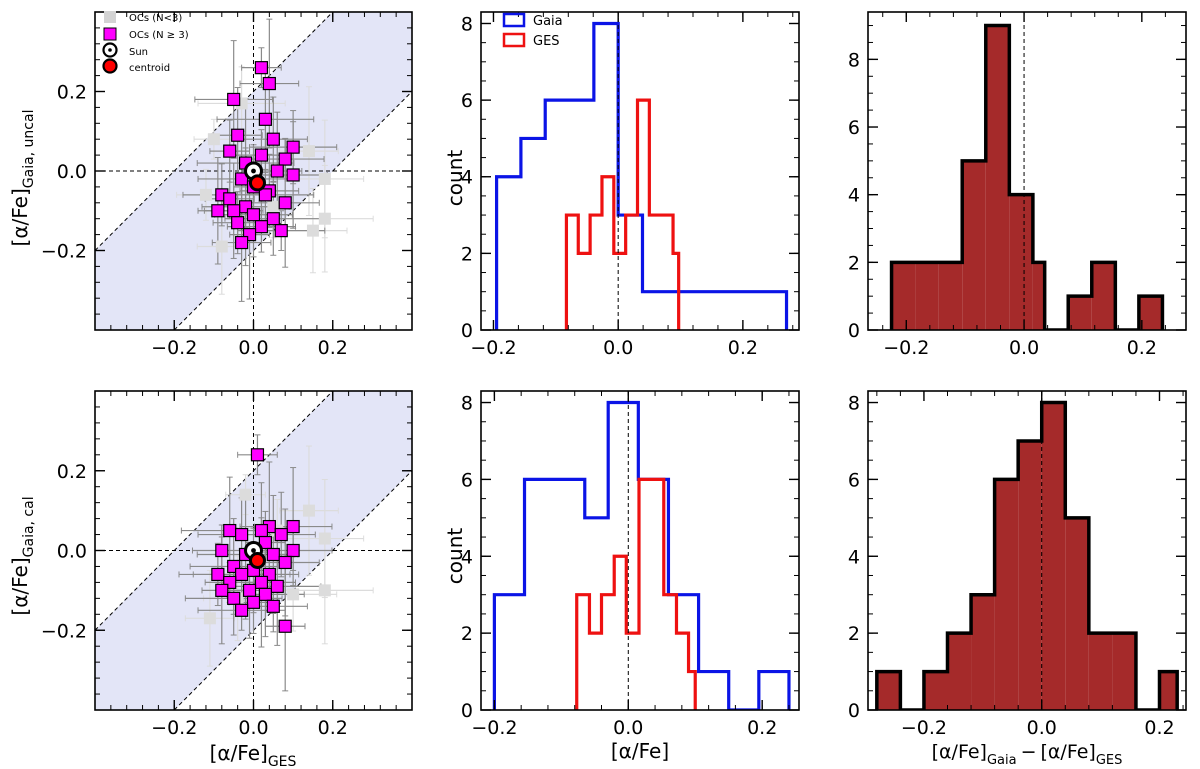 The height and width of the screenshot is (769, 1200). Describe the element at coordinates (253, 755) in the screenshot. I see `xlabel-bottom-left: [α/Fe]GES` at that location.